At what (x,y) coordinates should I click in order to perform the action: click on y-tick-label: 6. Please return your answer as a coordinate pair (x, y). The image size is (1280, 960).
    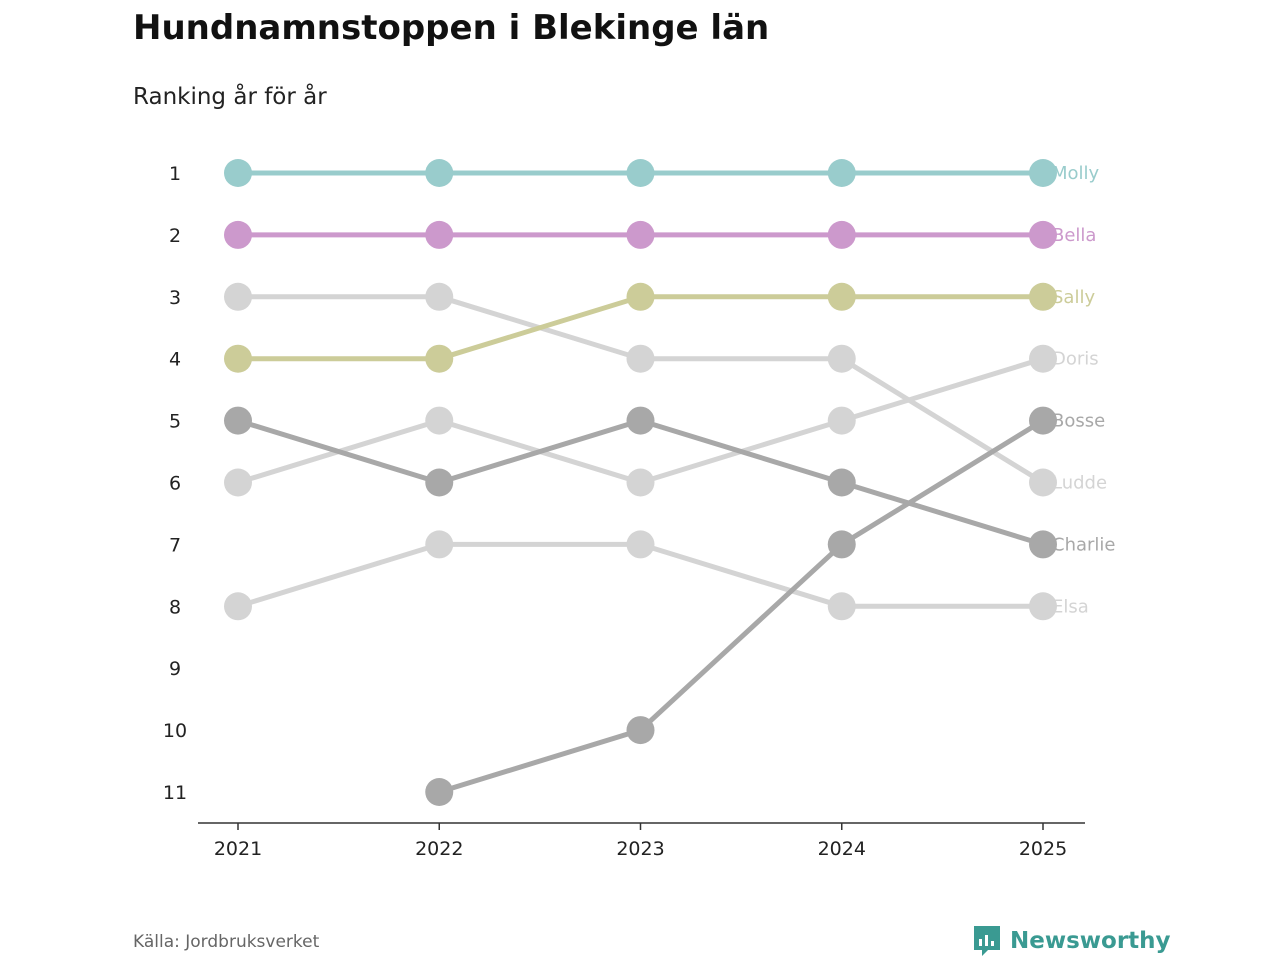
    Looking at the image, I should click on (175, 484).